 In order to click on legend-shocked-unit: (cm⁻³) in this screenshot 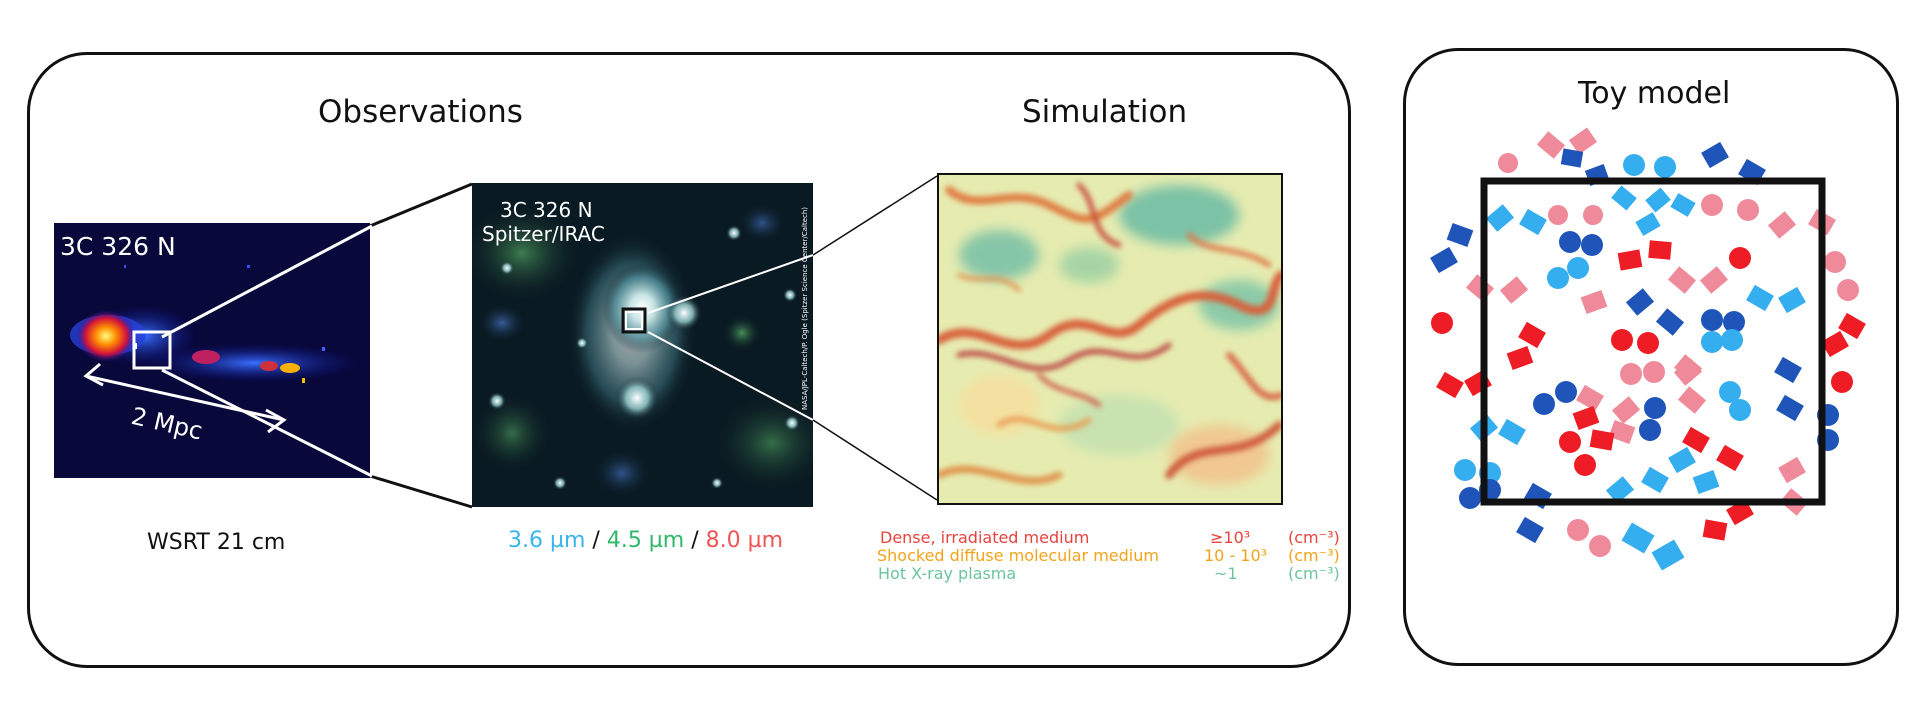, I will do `click(1314, 555)`.